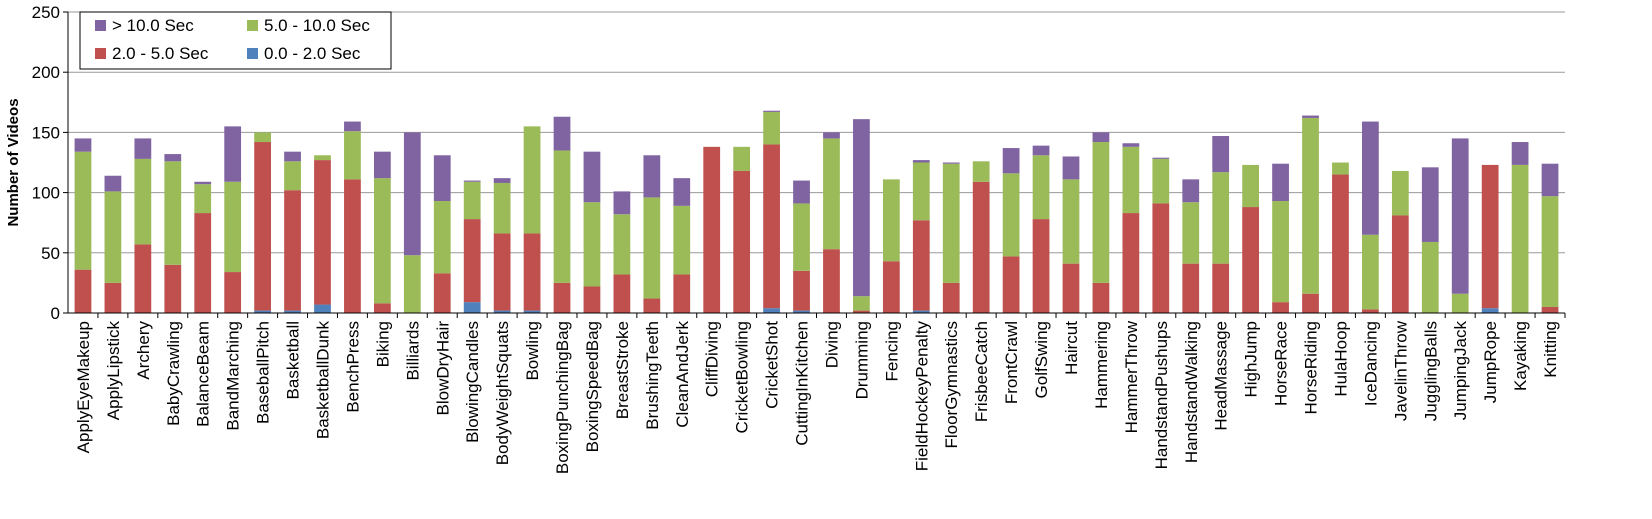 Image resolution: width=1652 pixels, height=519 pixels. Describe the element at coordinates (1400, 370) in the screenshot. I see `x-tick-label: JavelinThrow` at that location.